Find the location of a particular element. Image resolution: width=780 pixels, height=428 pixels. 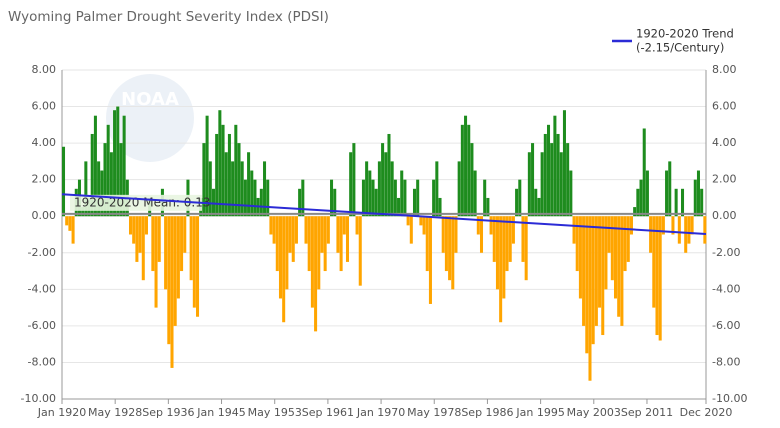

y2-tick-label: -10.00 is located at coordinates (729, 398).